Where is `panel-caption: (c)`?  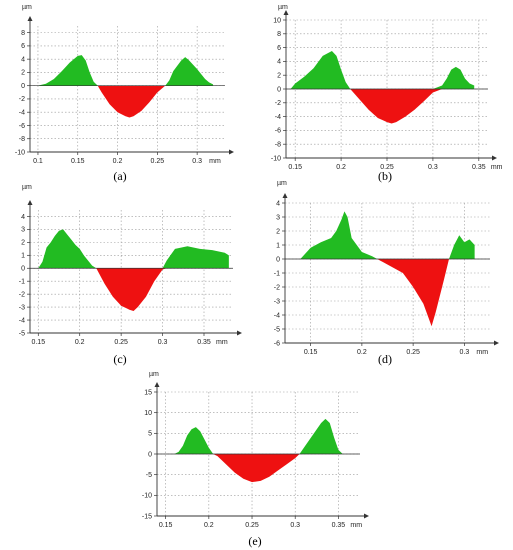 panel-caption: (c) is located at coordinates (119, 359).